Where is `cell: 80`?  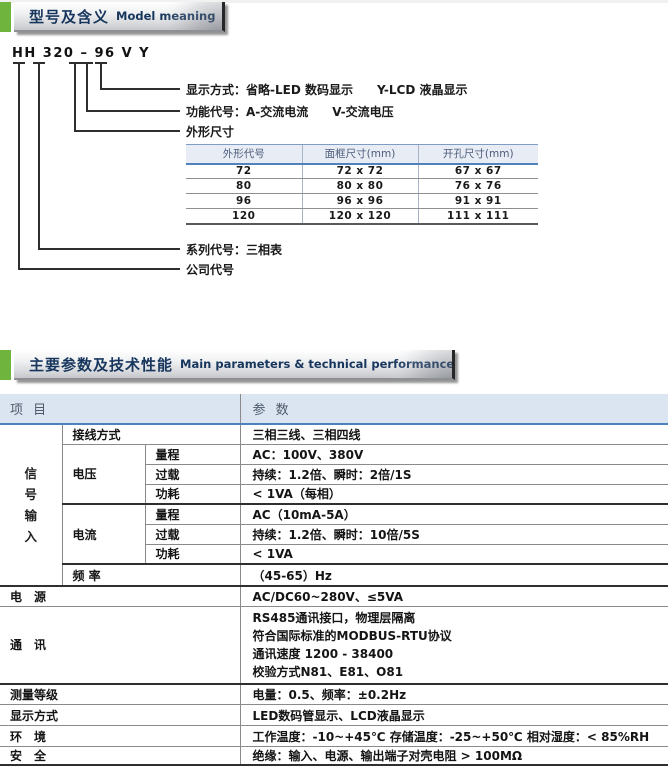 cell: 80 is located at coordinates (244, 186).